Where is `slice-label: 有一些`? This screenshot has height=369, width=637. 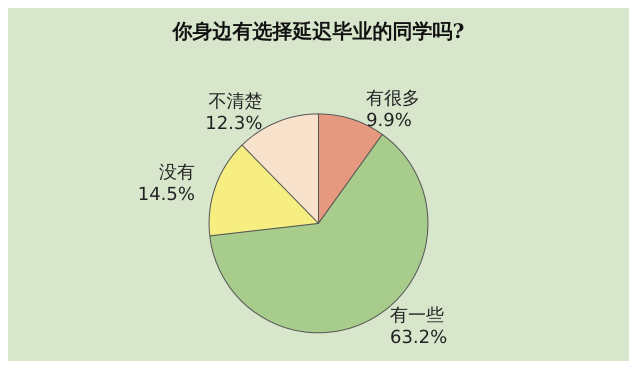 slice-label: 有一些 is located at coordinates (417, 315).